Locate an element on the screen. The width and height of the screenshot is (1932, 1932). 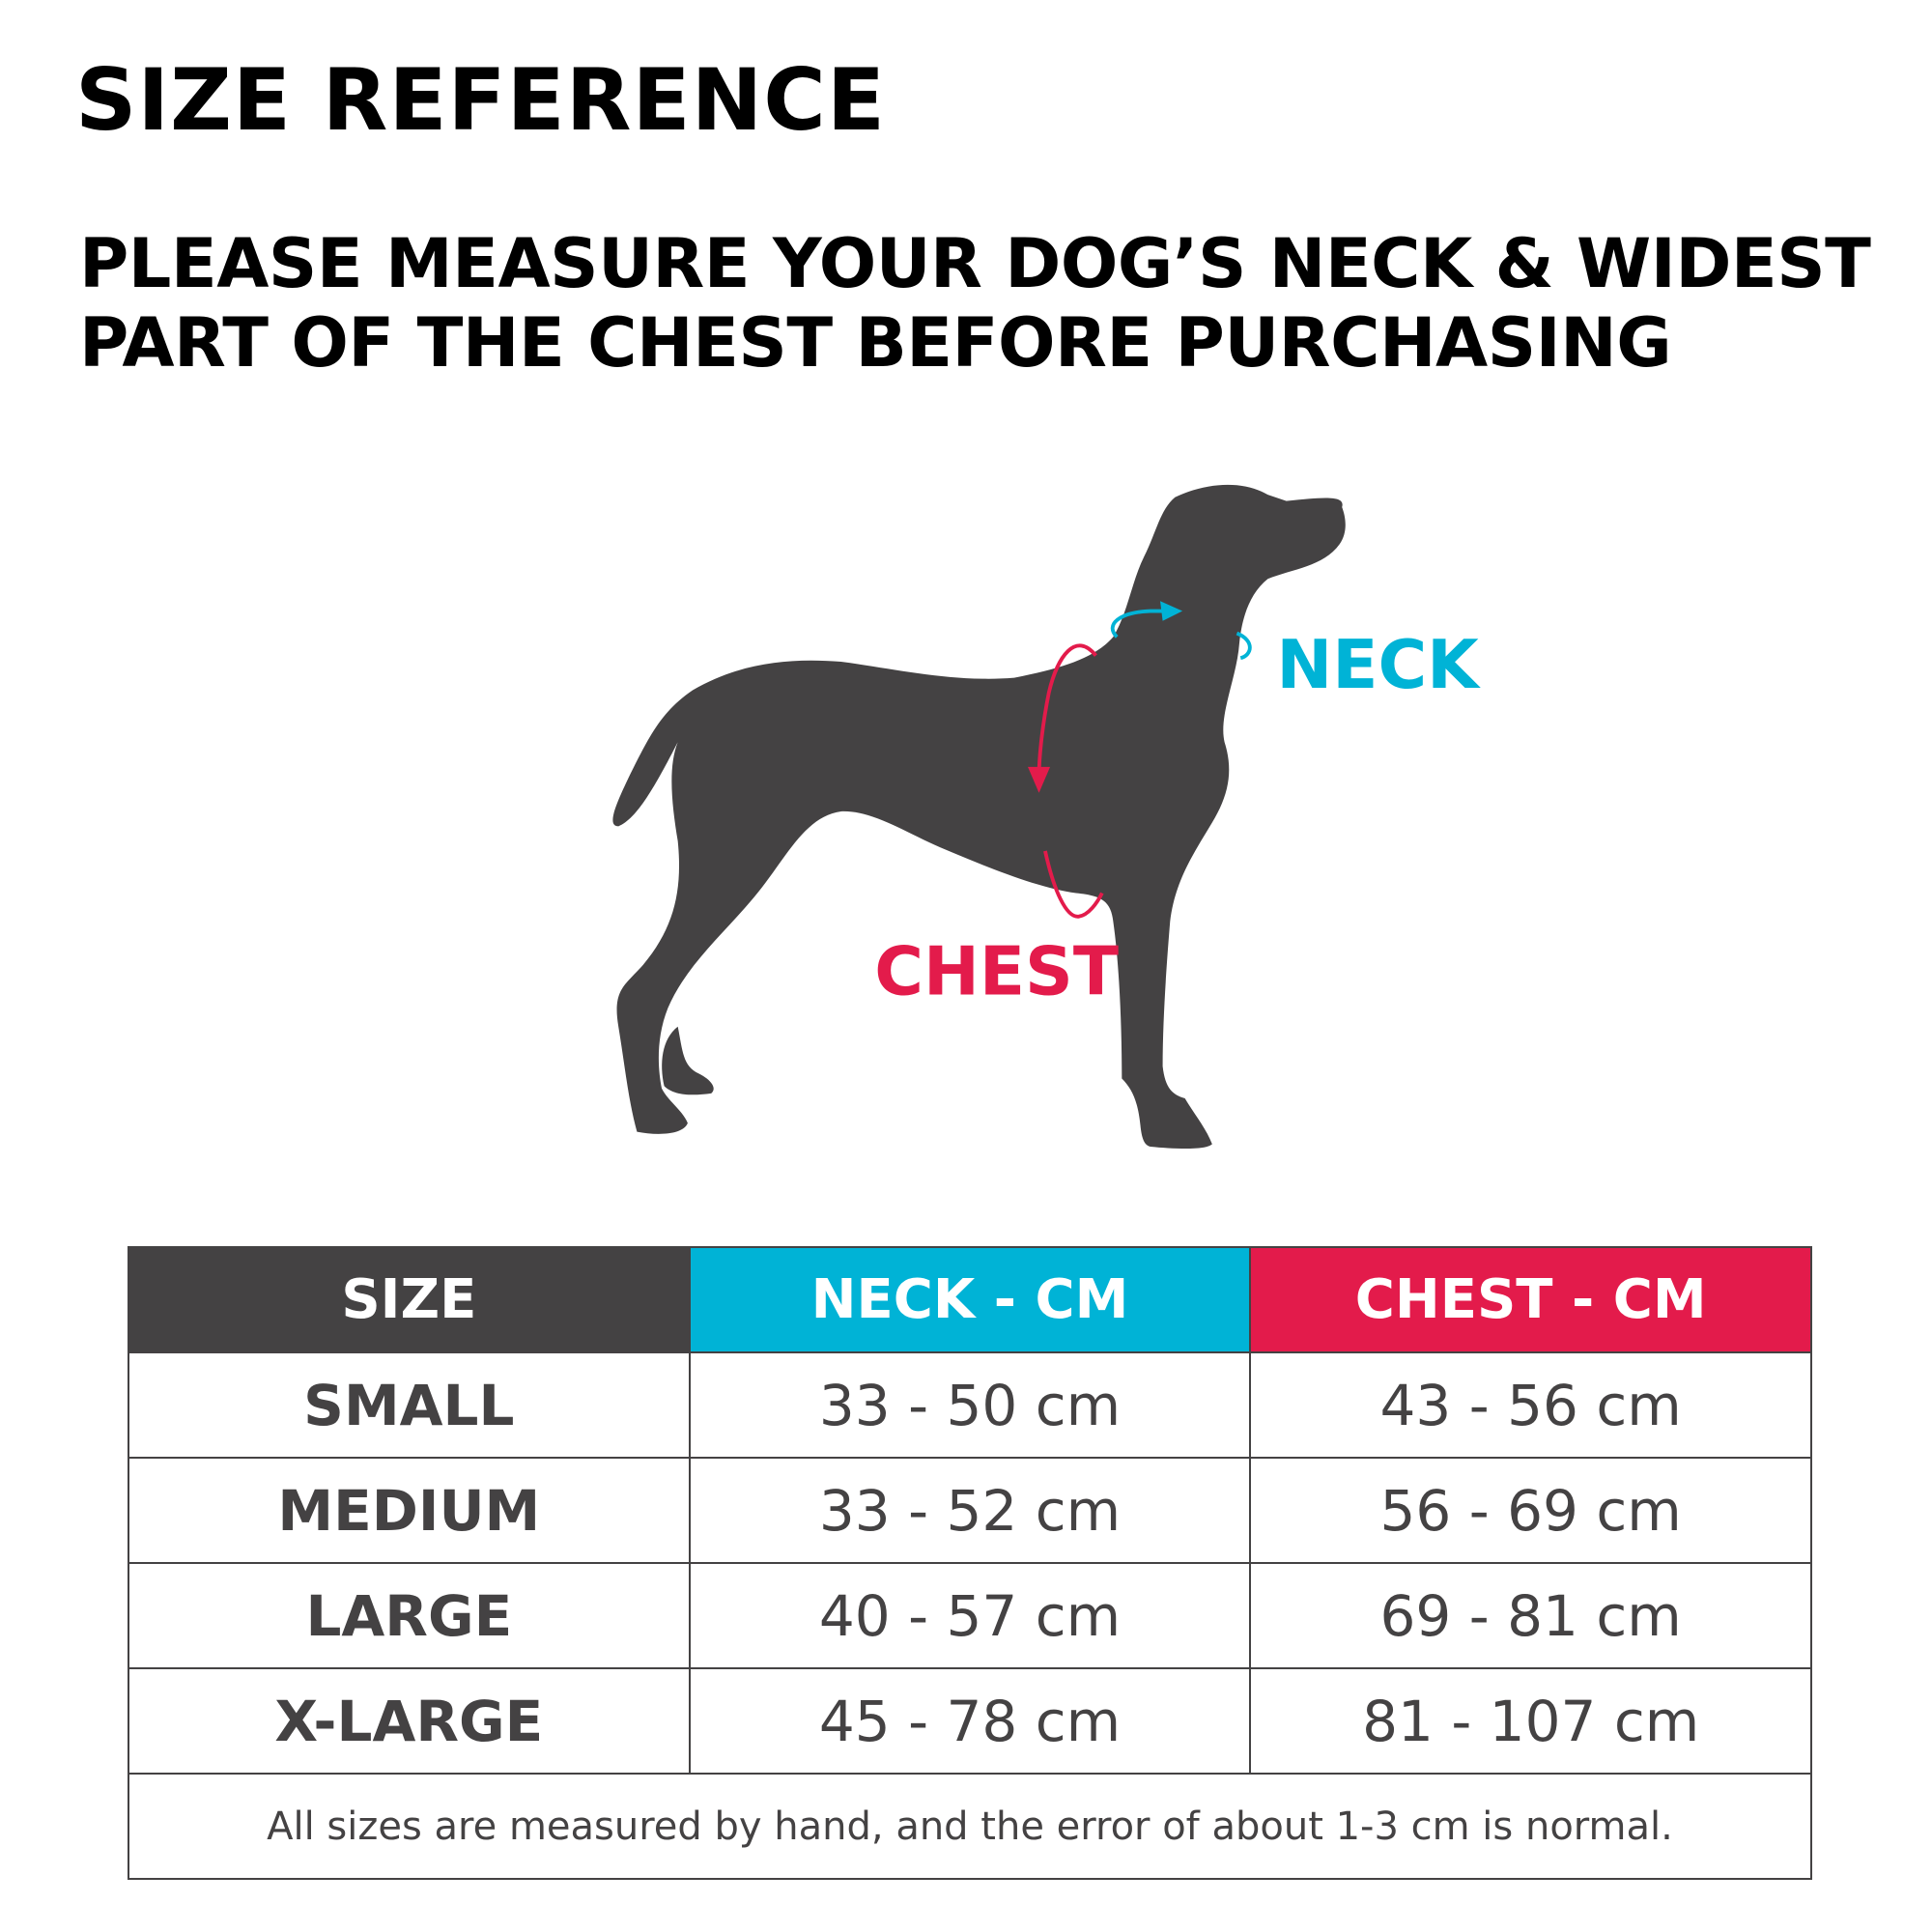
neck-cell: 33 - 50 cm is located at coordinates (970, 1405).